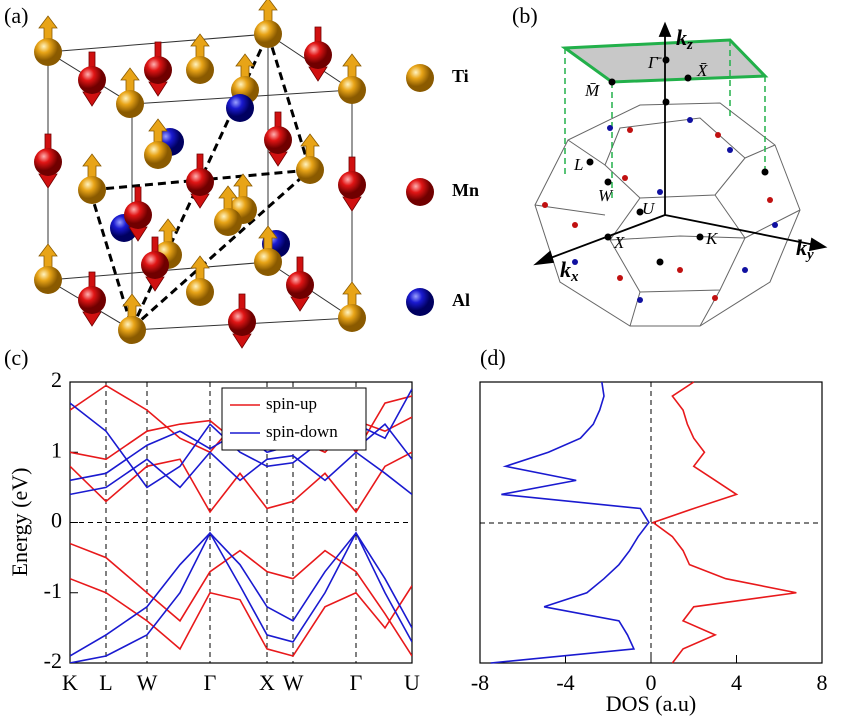  Describe the element at coordinates (702, 70) in the screenshot. I see `point-label: X̄` at that location.